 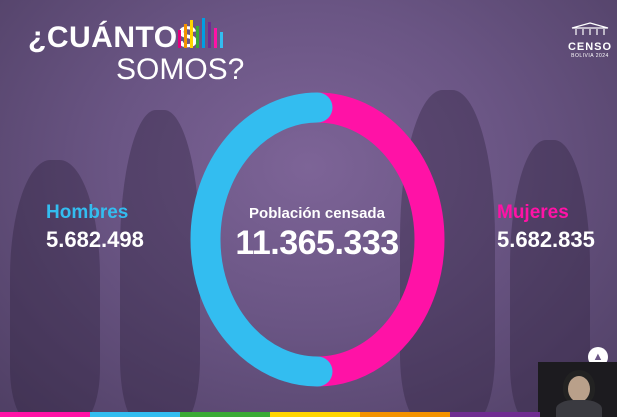 I want to click on title-line2: SOMOS?, so click(x=180, y=69).